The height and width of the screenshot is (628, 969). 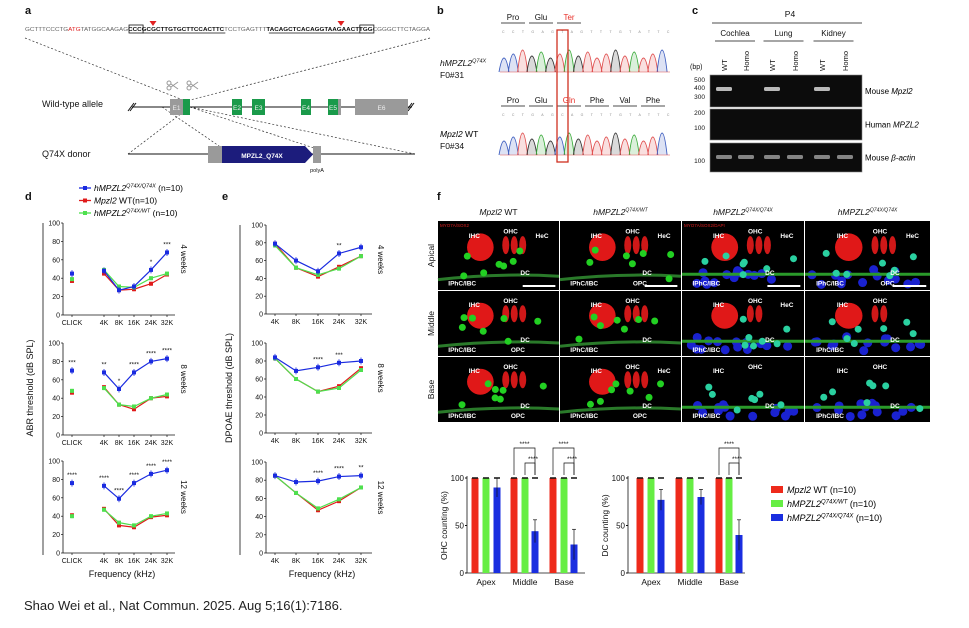 I want to click on cut-site-marker-icon, so click(x=341, y=23).